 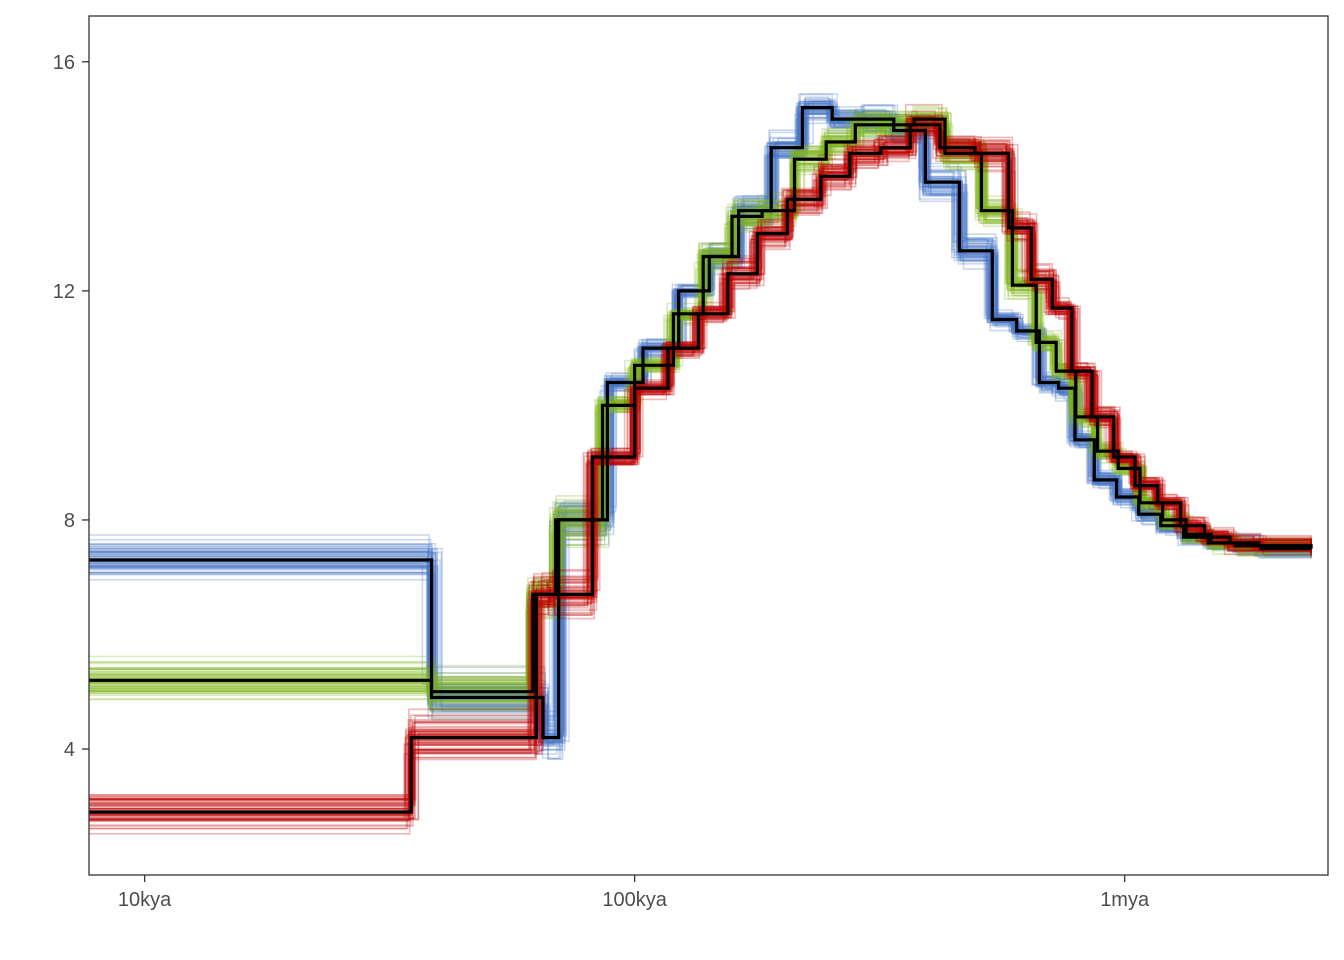 I want to click on x-tick-label-2: 1mya, so click(x=1125, y=900).